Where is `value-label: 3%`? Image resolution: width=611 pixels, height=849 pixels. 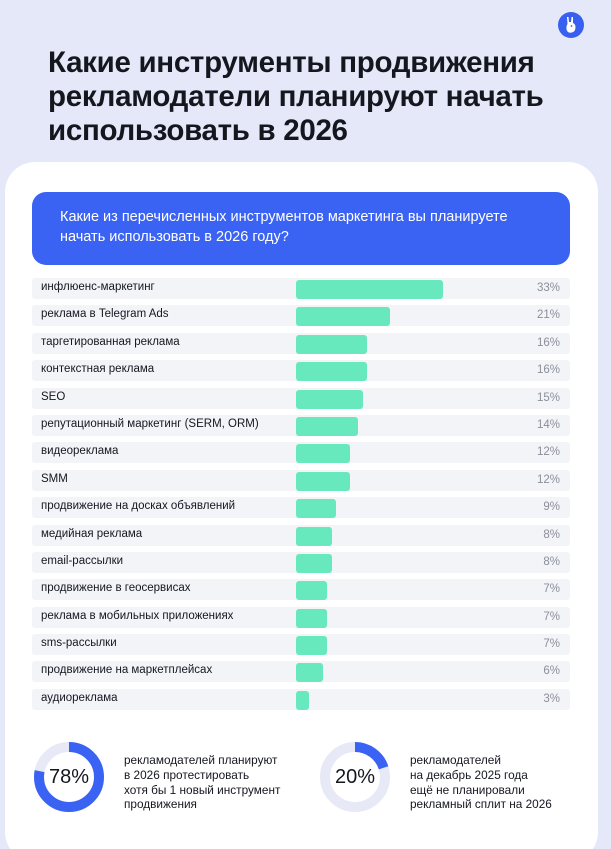 value-label: 3% is located at coordinates (551, 698).